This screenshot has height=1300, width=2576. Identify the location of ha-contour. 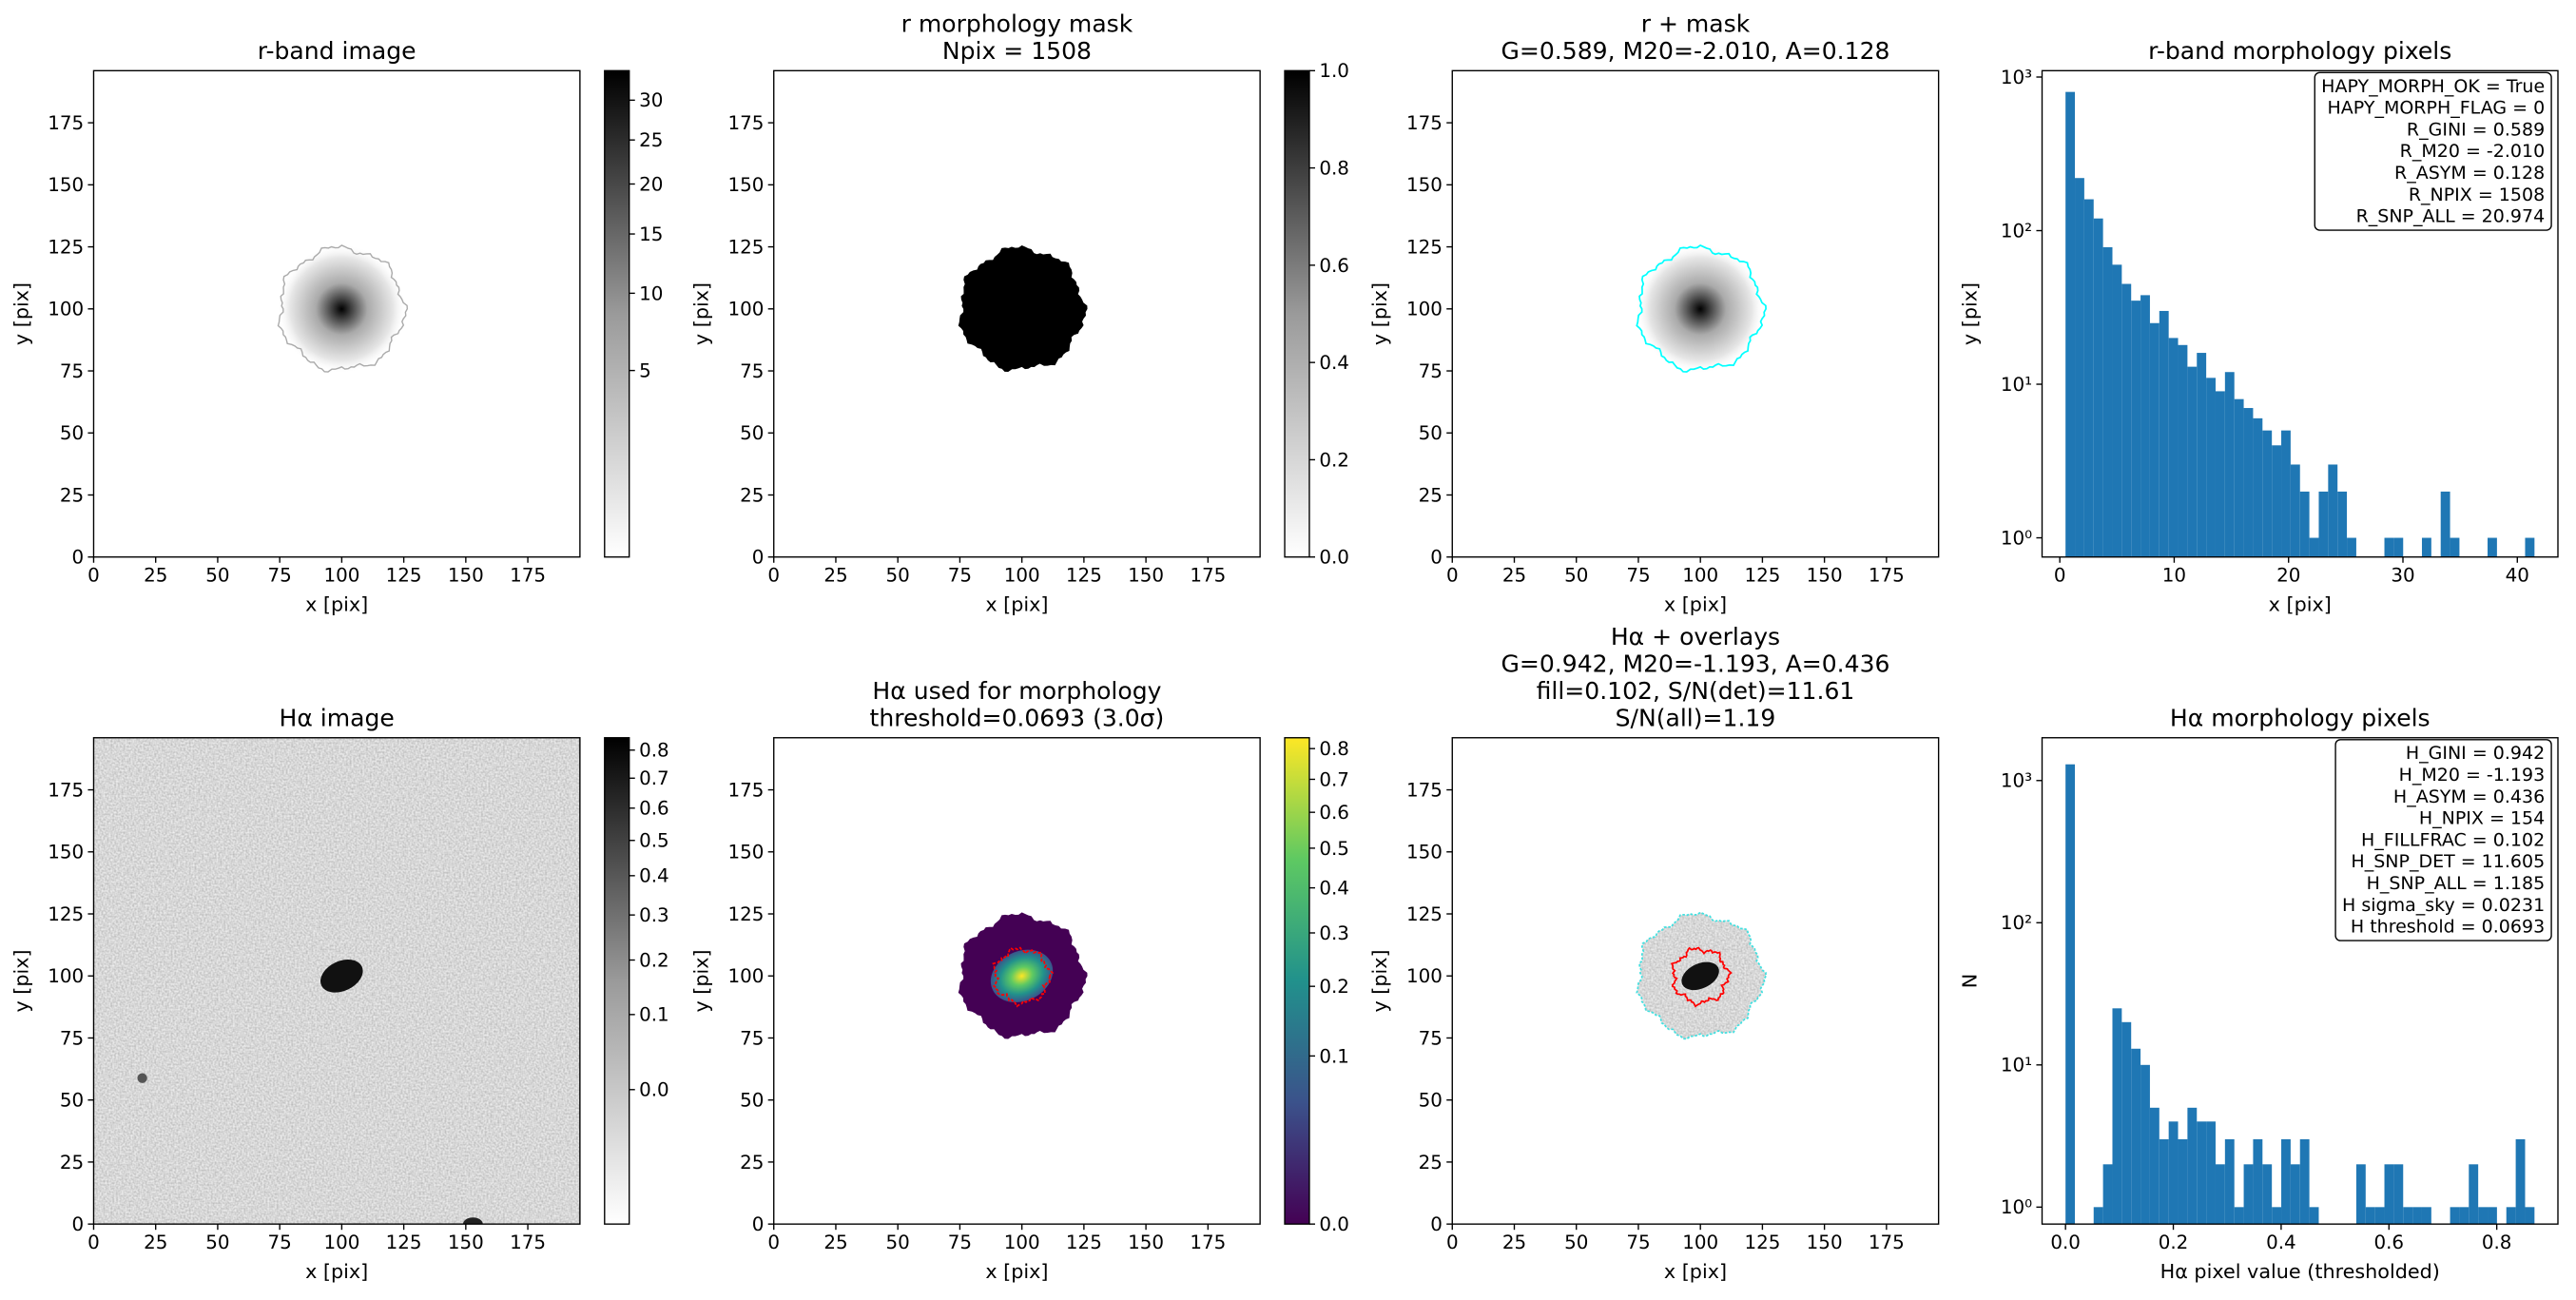
(1023, 977).